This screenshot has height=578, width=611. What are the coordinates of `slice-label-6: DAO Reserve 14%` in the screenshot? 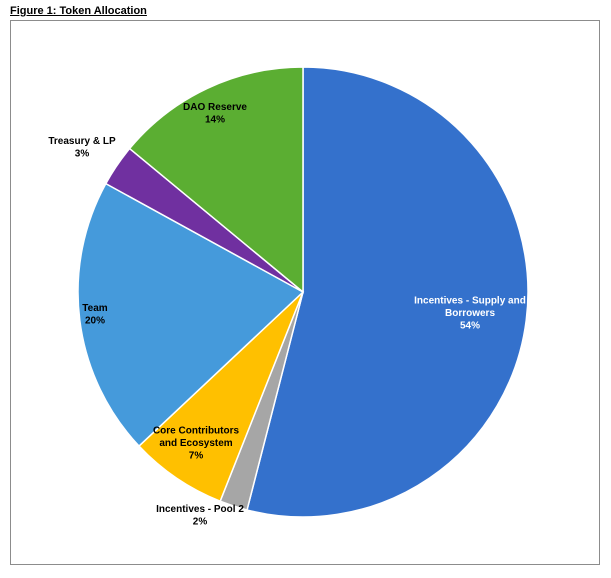 It's located at (215, 114).